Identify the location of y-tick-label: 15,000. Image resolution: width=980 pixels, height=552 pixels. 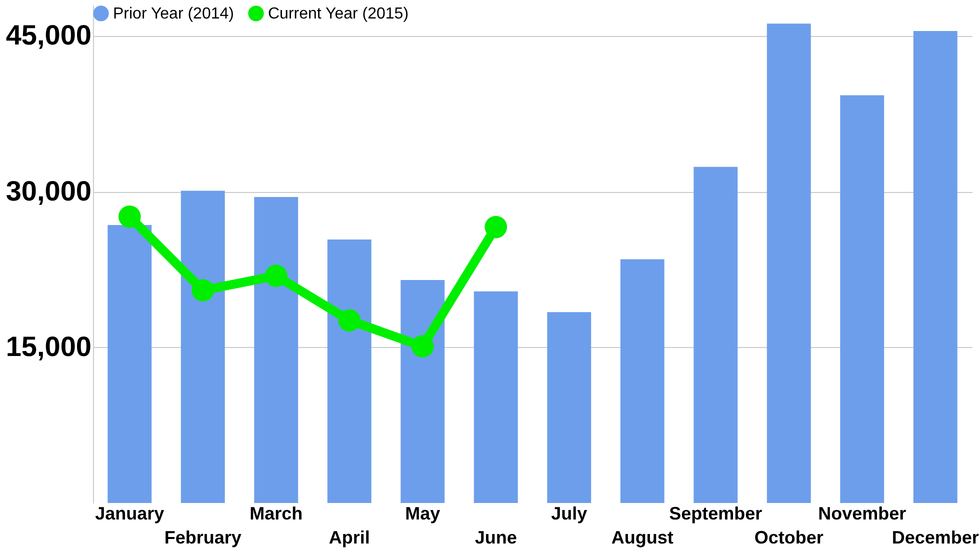
(49, 346).